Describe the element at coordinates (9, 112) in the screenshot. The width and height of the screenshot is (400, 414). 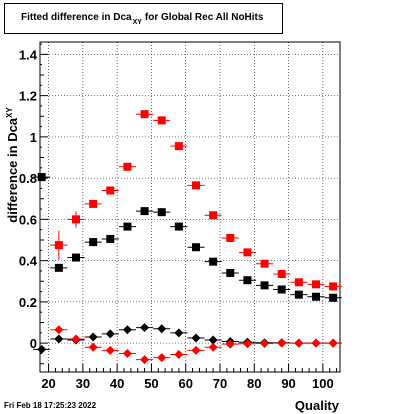
I see `y-axis-label-subscript: XY` at that location.